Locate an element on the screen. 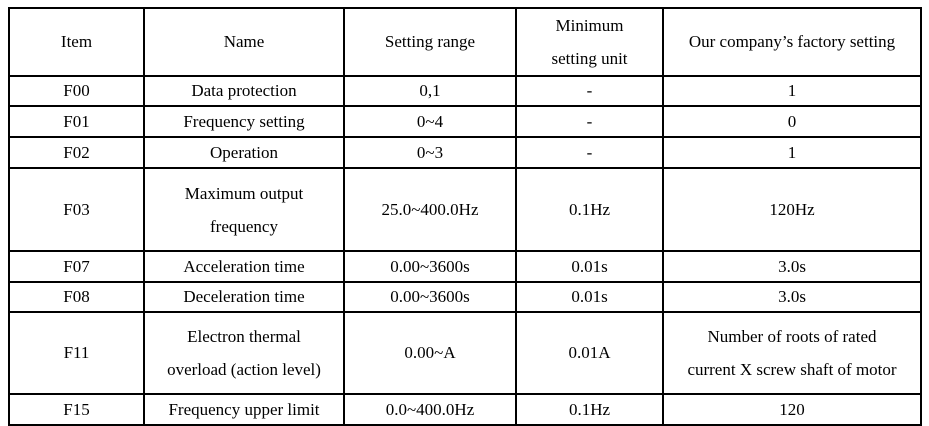 This screenshot has height=426, width=929. cell-factory-setting: 120Hz is located at coordinates (792, 209).